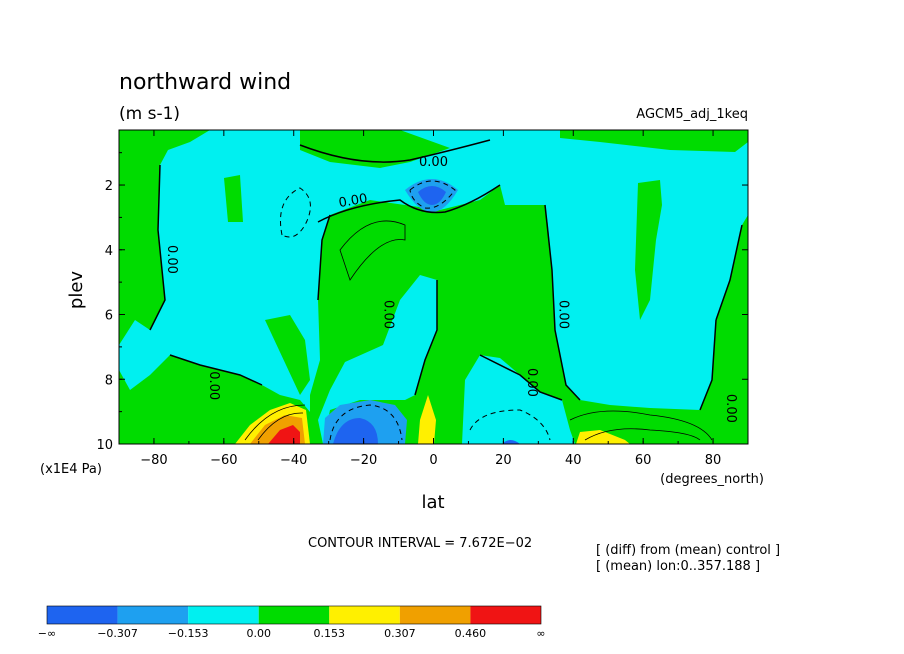  What do you see at coordinates (375, 149) in the screenshot?
I see `green-region-top` at bounding box center [375, 149].